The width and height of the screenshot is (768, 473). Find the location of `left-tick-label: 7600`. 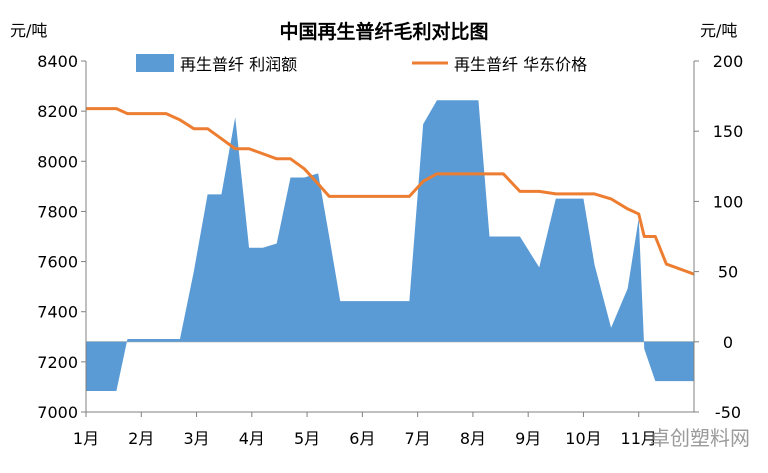

left-tick-label: 7600 is located at coordinates (57, 262).